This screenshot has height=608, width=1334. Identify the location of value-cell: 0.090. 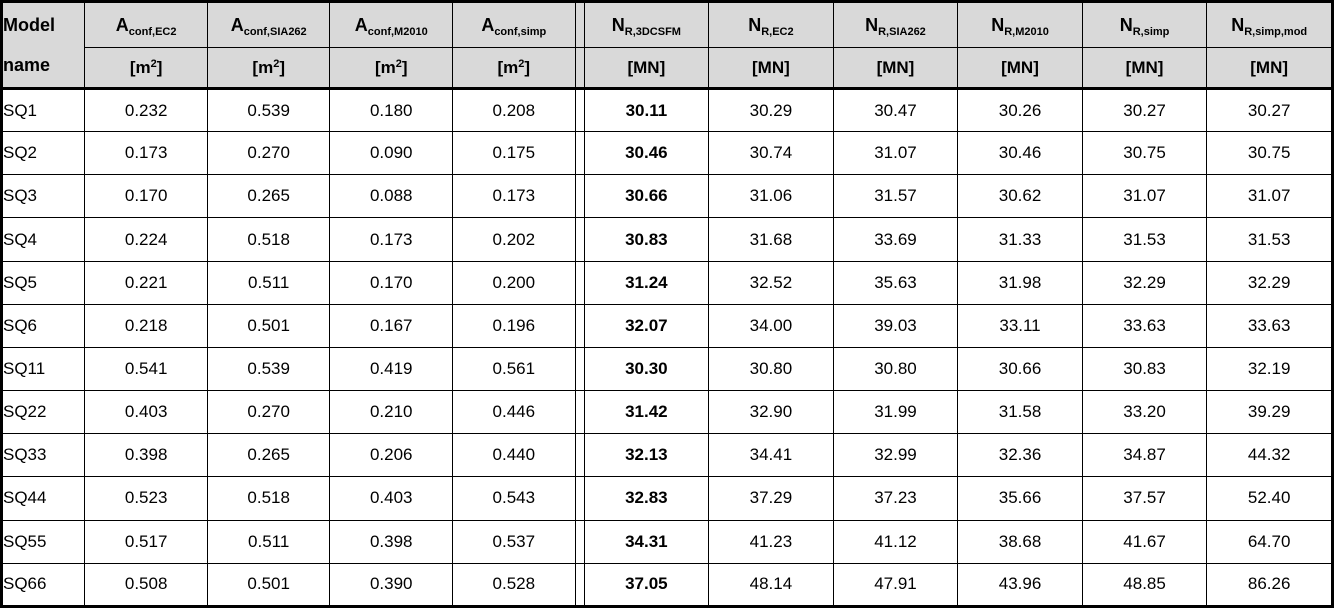
(391, 153).